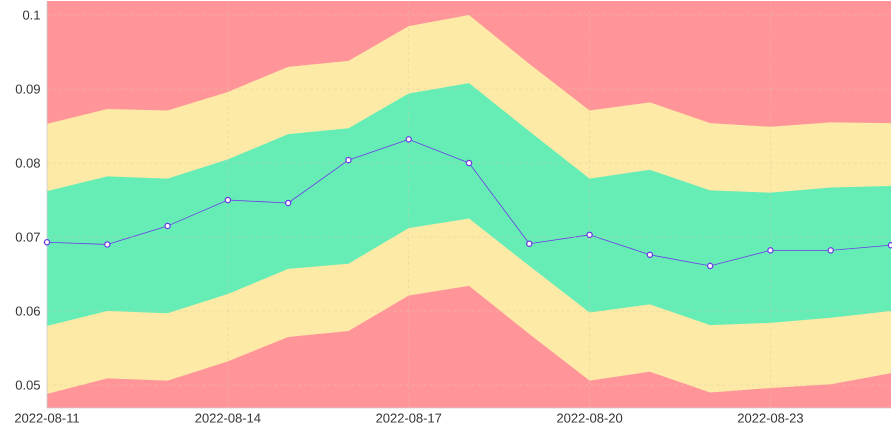 This screenshot has width=892, height=436. Describe the element at coordinates (770, 418) in the screenshot. I see `x-tick-label: 2022-08-23` at that location.